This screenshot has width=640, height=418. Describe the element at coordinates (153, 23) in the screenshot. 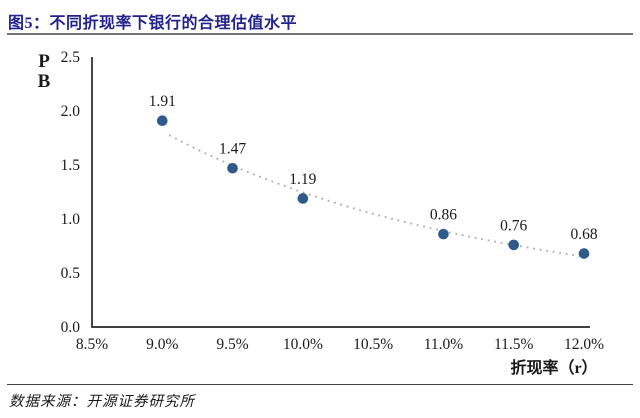

I see `figure-title: 图5：不同折现率下银行的合理估值水平` at that location.